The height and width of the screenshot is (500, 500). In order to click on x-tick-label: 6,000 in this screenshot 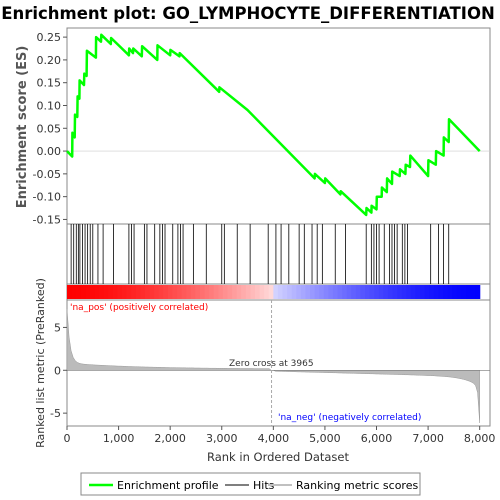, I will do `click(377, 438)`.